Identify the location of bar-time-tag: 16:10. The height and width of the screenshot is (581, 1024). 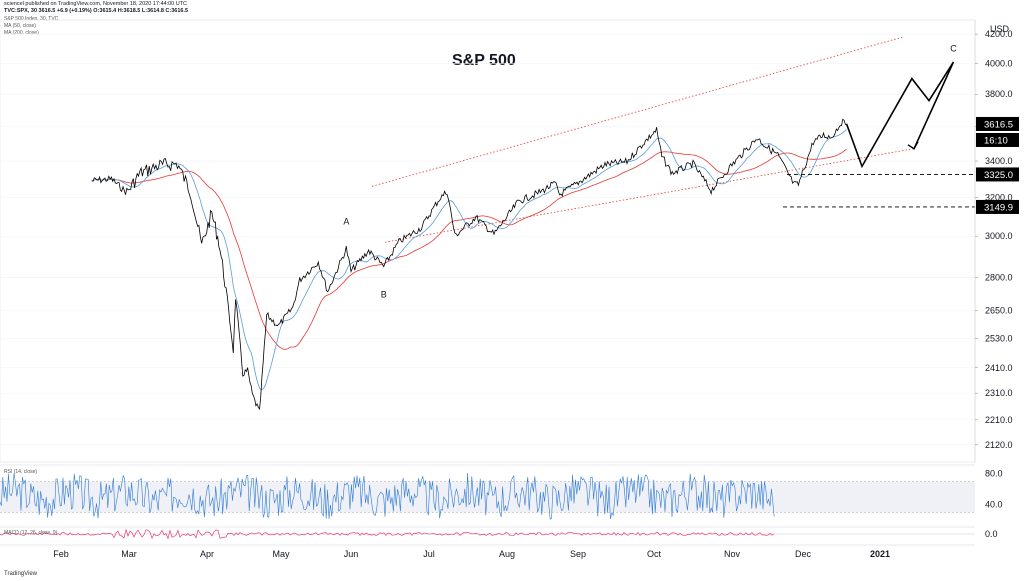
(996, 140).